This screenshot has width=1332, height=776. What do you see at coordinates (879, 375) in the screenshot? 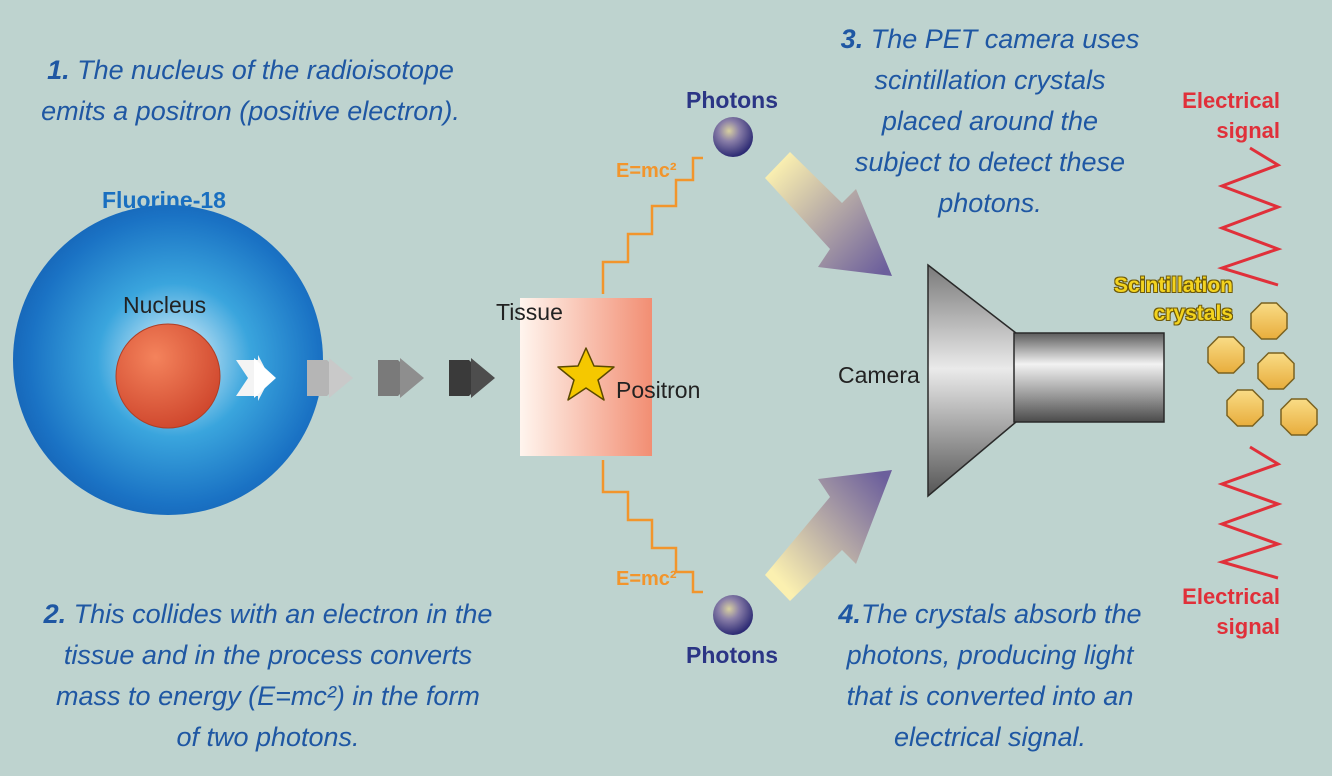
I see `camera-label: Camera` at bounding box center [879, 375].